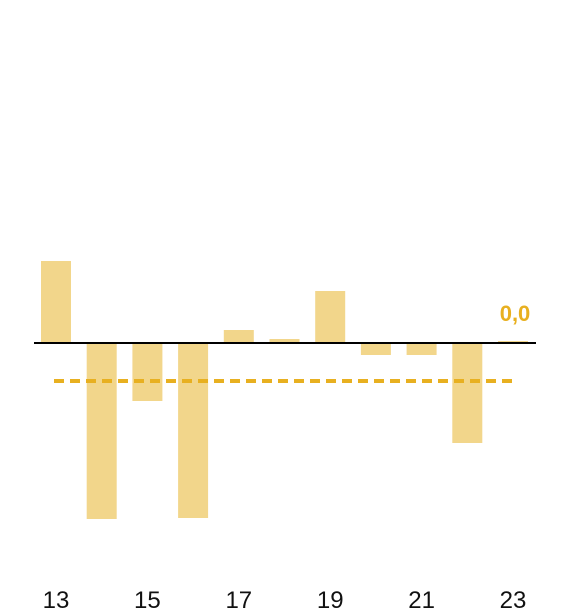  What do you see at coordinates (56, 600) in the screenshot?
I see `x-tick-label-13: 13` at bounding box center [56, 600].